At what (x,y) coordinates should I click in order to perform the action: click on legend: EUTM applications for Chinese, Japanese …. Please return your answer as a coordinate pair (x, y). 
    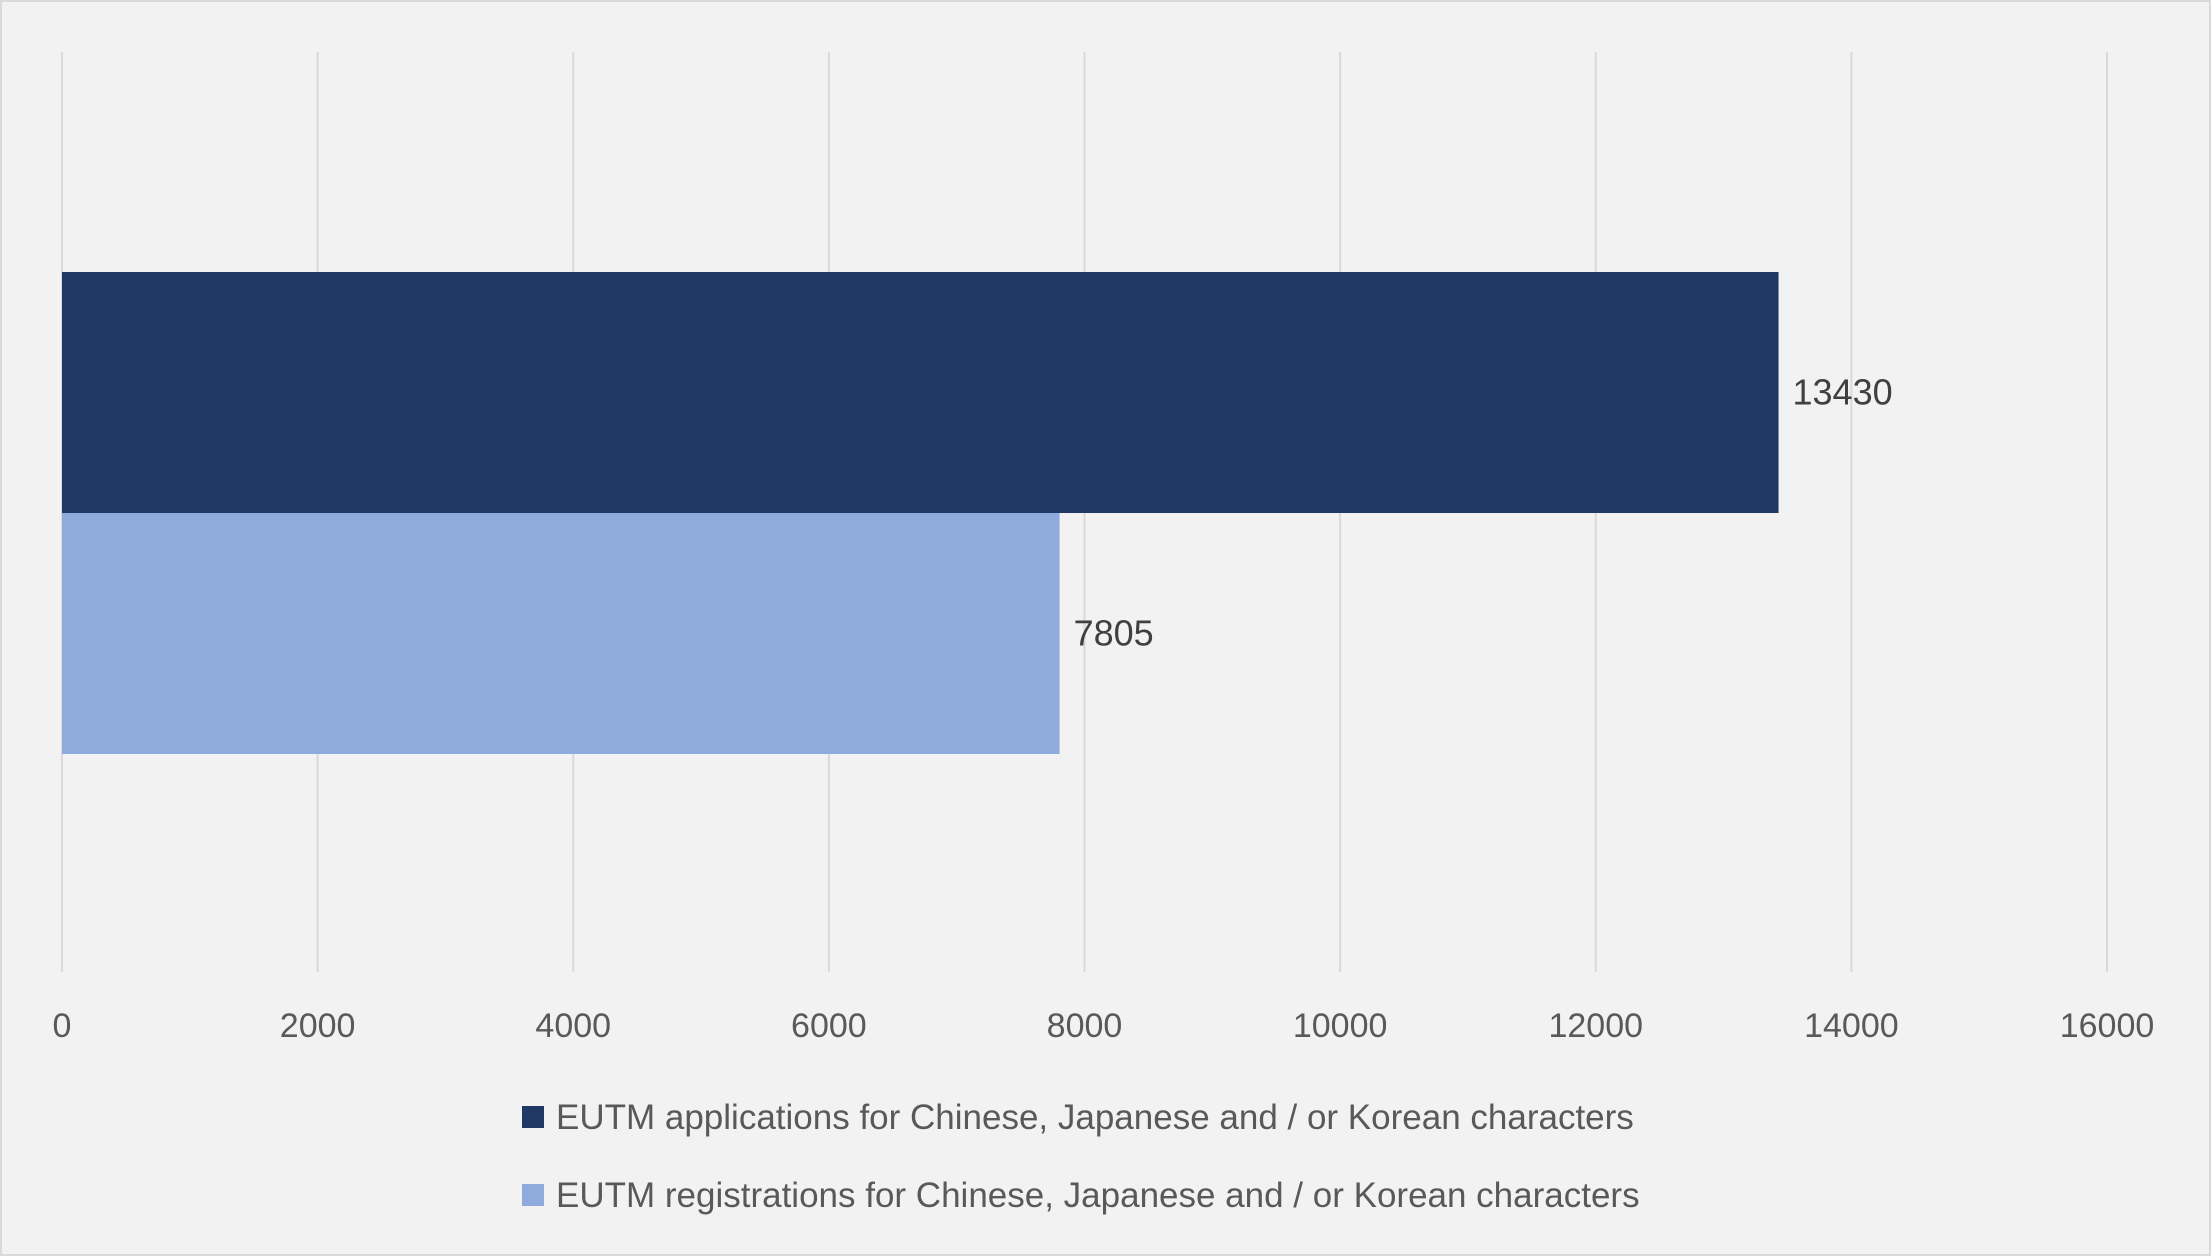
    Looking at the image, I should click on (1081, 1156).